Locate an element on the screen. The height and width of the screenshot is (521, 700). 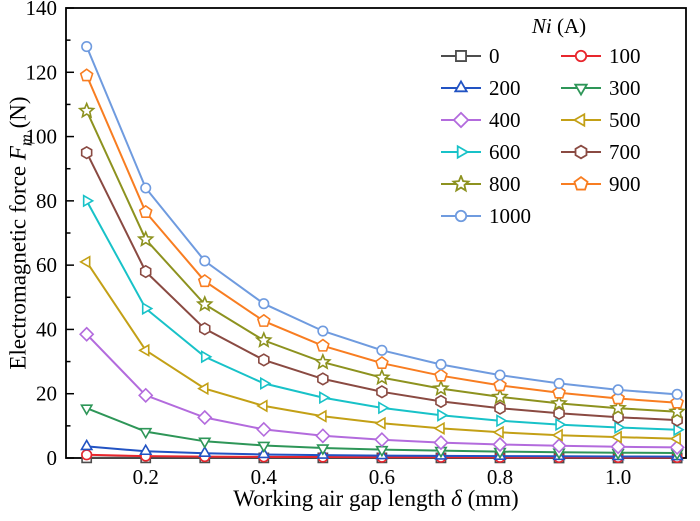
legend-label: 500 is located at coordinates (625, 120).